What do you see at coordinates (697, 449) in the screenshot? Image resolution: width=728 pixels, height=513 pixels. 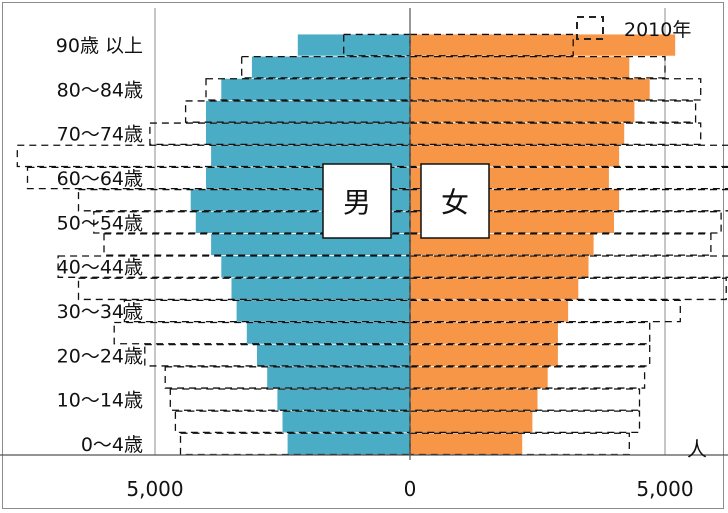 I see `x-axis-unit: 人` at bounding box center [697, 449].